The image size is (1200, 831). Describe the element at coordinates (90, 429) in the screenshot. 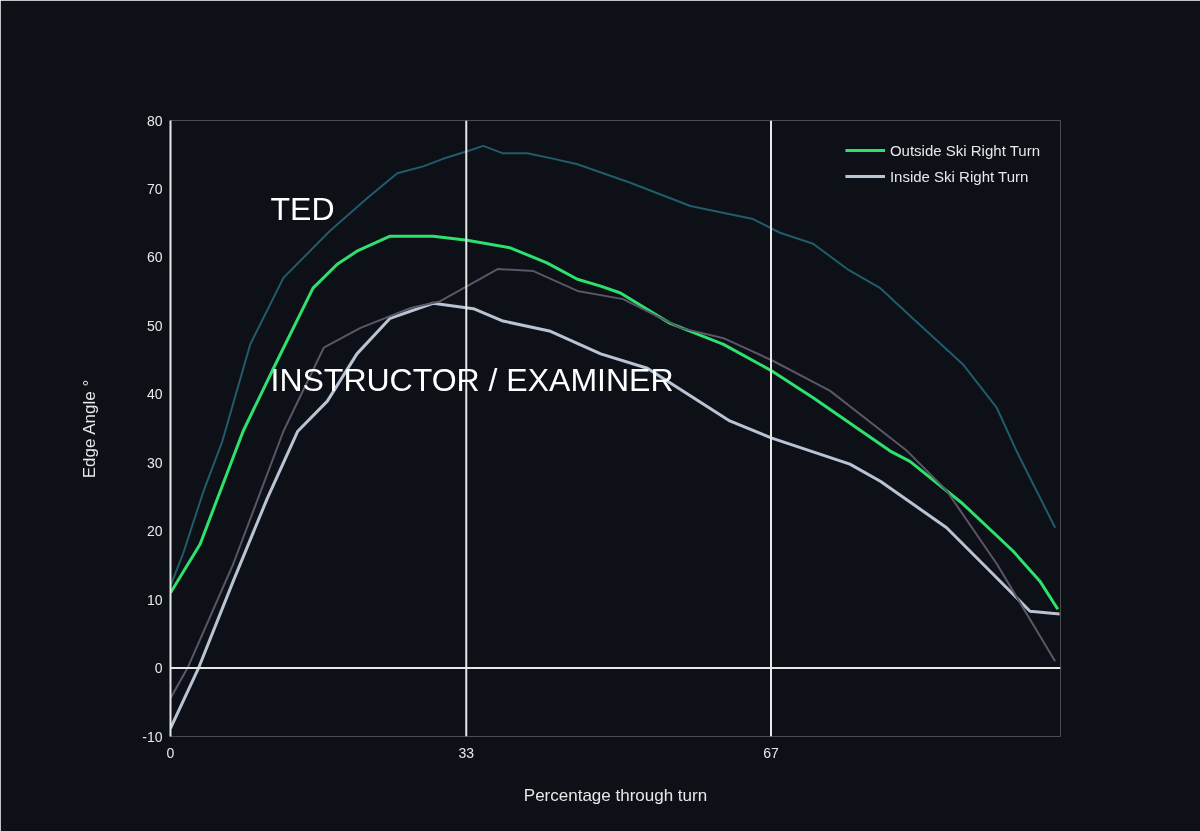

I see `y-axis-title: Edge Angle °` at that location.